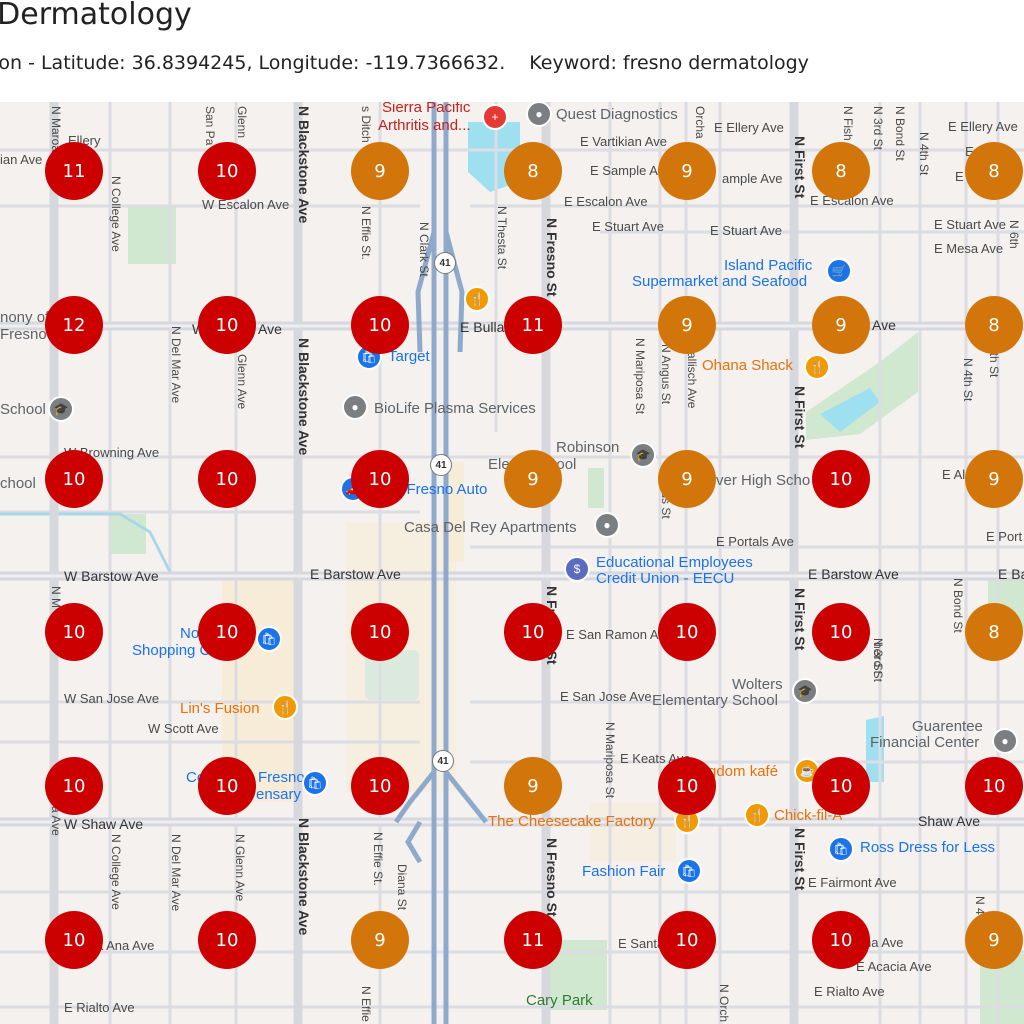 This screenshot has height=1024, width=1024. I want to click on poi-shopping-center: Shopping C, so click(171, 650).